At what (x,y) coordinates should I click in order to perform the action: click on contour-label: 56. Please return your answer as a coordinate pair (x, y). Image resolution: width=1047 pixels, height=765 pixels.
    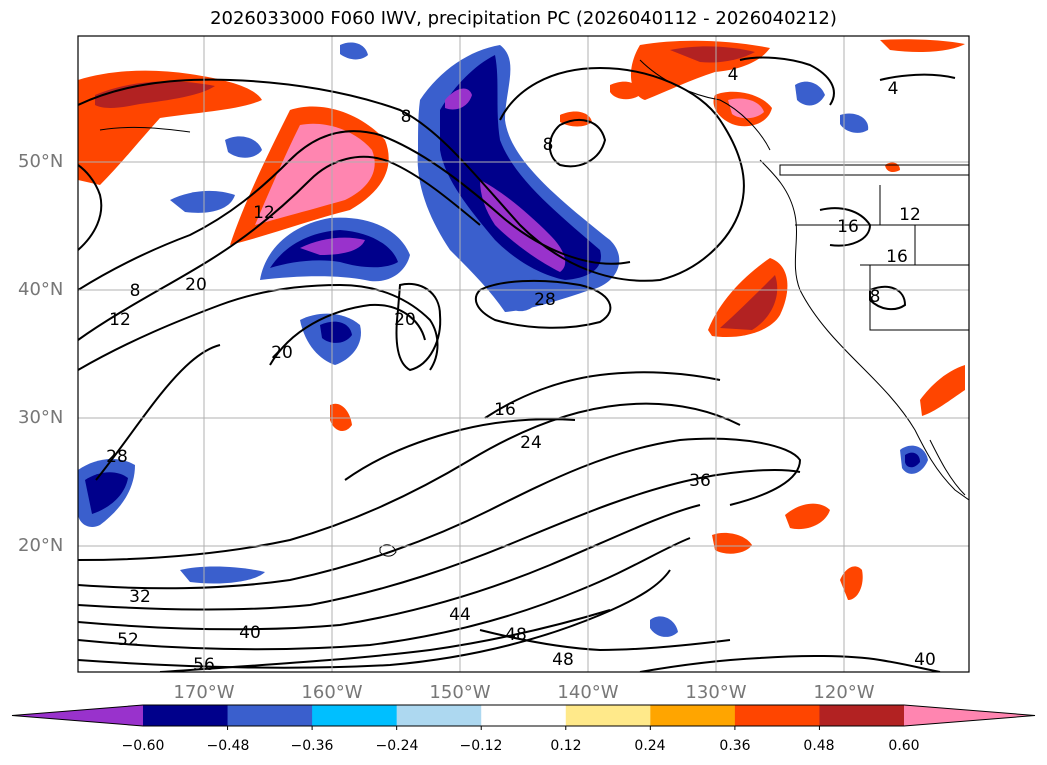
    Looking at the image, I should click on (204, 665).